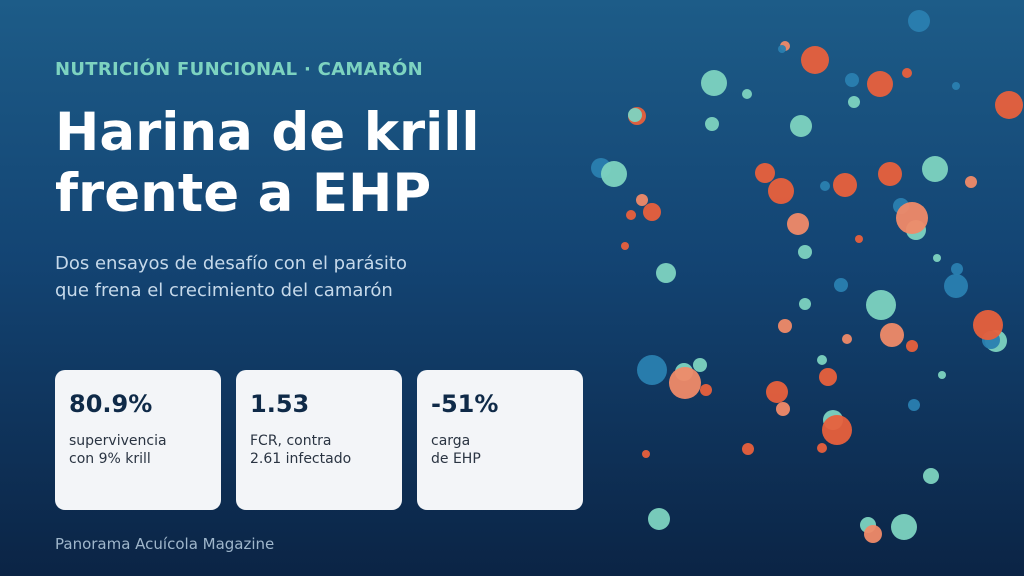 The height and width of the screenshot is (576, 1024). What do you see at coordinates (224, 290) in the screenshot?
I see `subtitle-line: que frena el crecimiento del camarón` at bounding box center [224, 290].